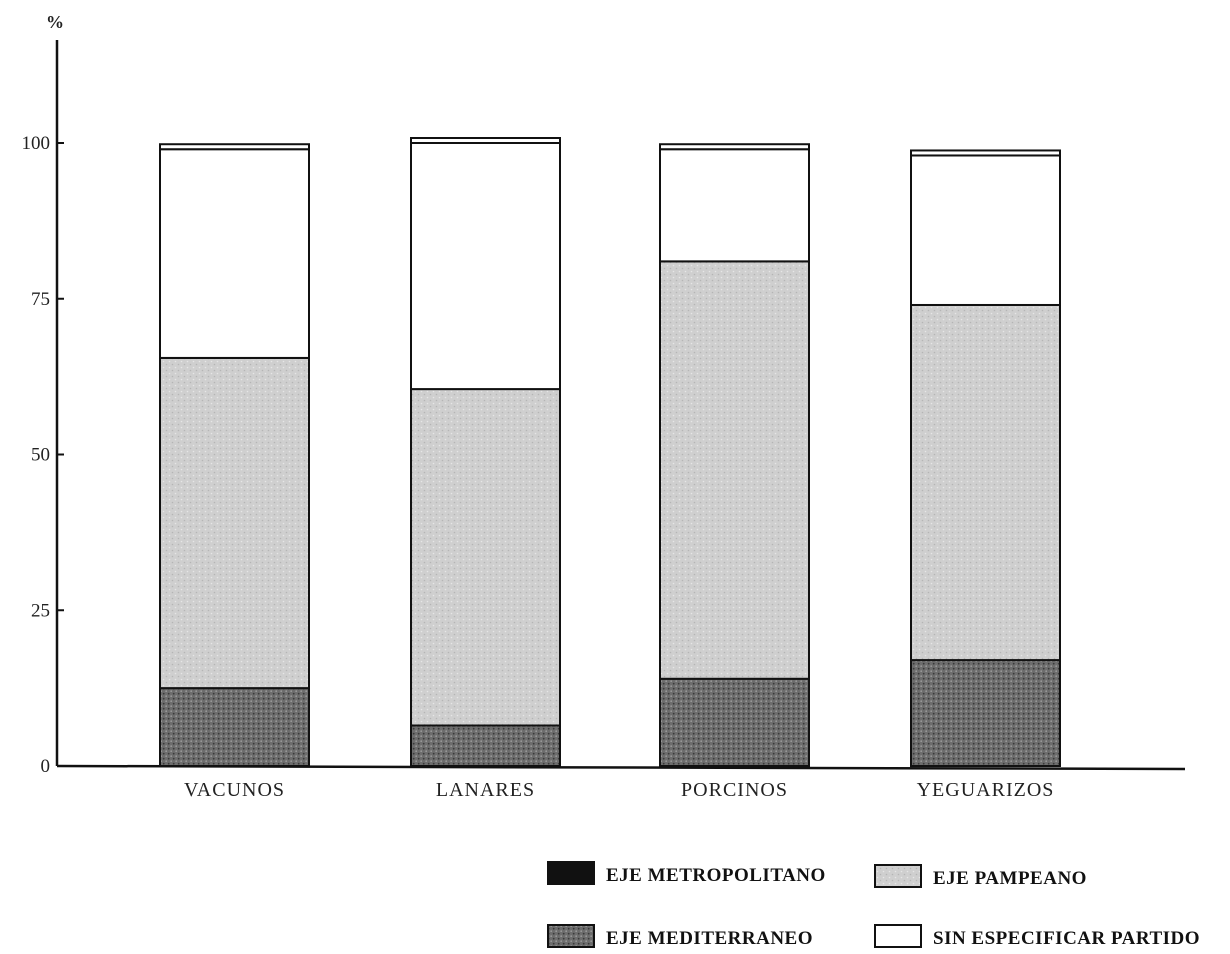 The image size is (1230, 954). I want to click on y-tick-label: 75, so click(40, 299).